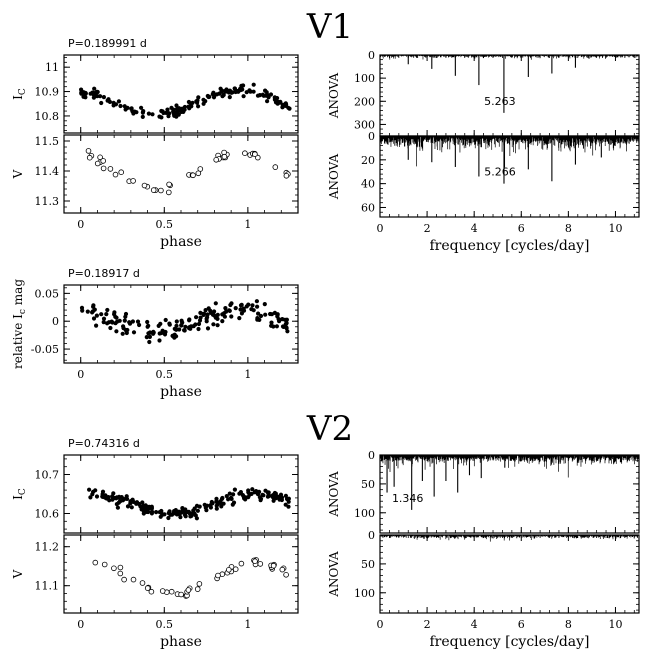  Describe the element at coordinates (509, 246) in the screenshot. I see `x-axis-label: frequency [cycles/day]` at that location.